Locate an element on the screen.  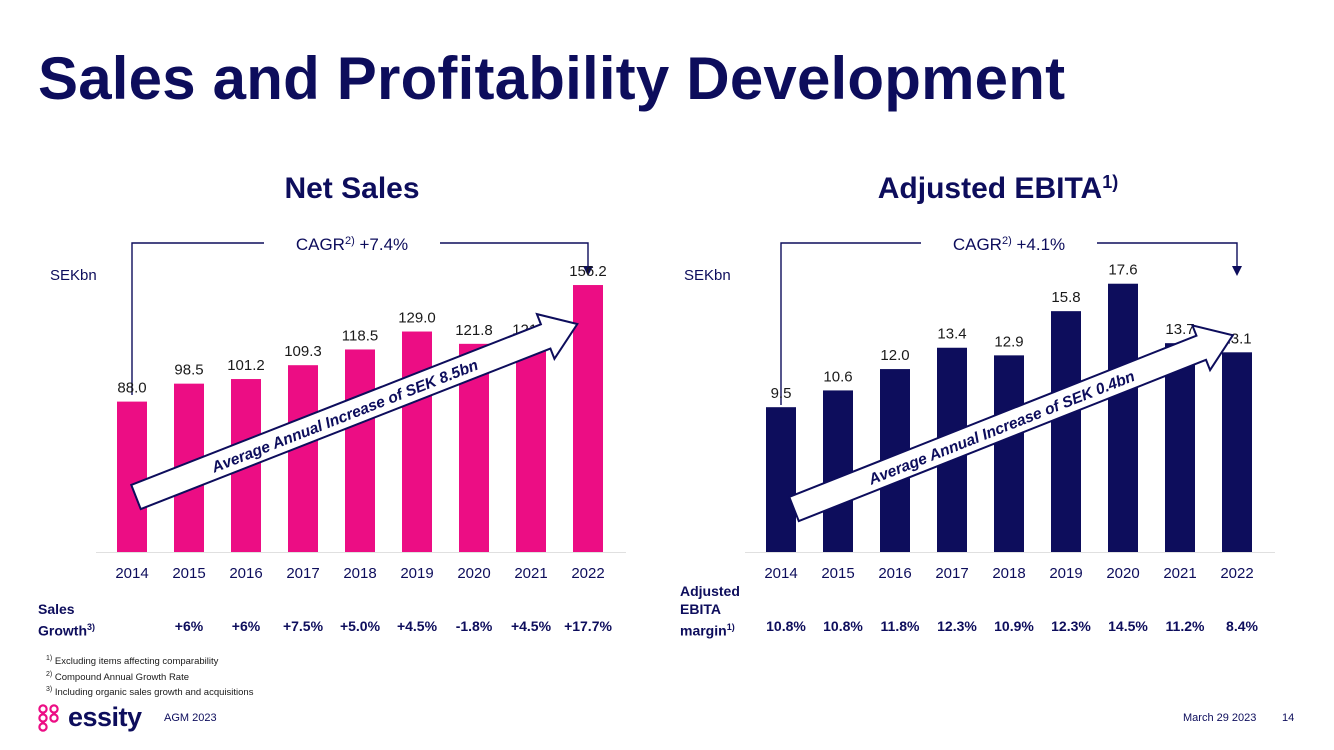
net-sales-cagr-bracket-left is located at coordinates (197, 318).